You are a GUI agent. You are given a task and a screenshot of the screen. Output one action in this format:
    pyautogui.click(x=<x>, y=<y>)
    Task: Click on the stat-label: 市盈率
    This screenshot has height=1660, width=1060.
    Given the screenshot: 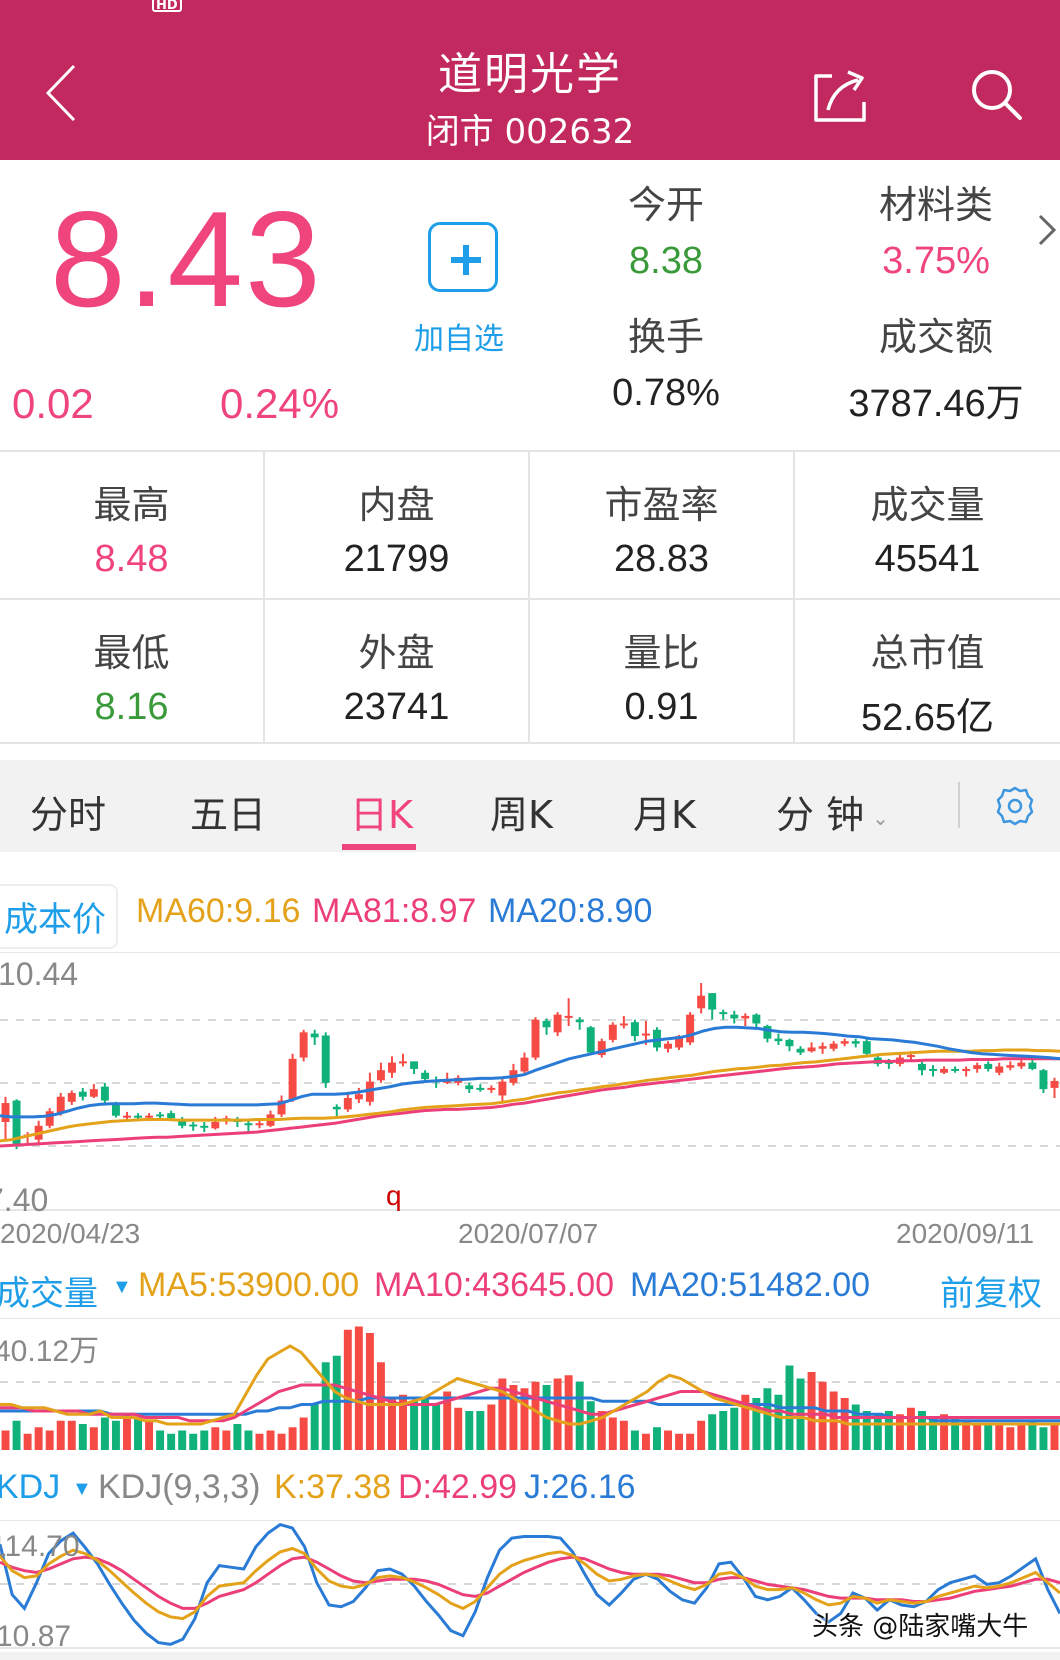 What is the action you would take?
    pyautogui.click(x=661, y=505)
    